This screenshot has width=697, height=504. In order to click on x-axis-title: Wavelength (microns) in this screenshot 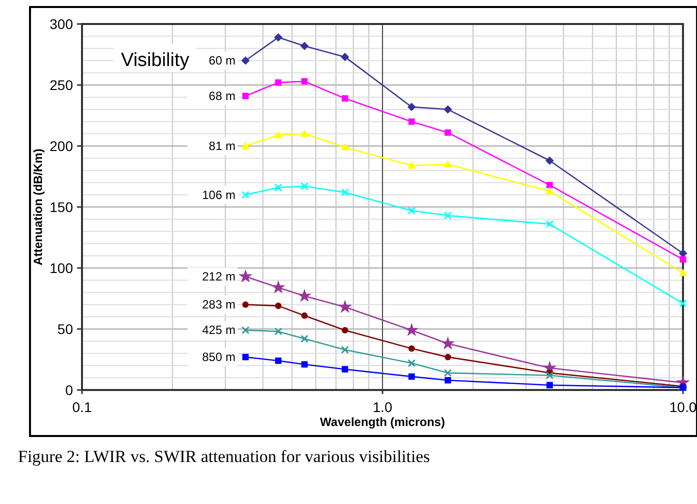, I will do `click(382, 422)`.